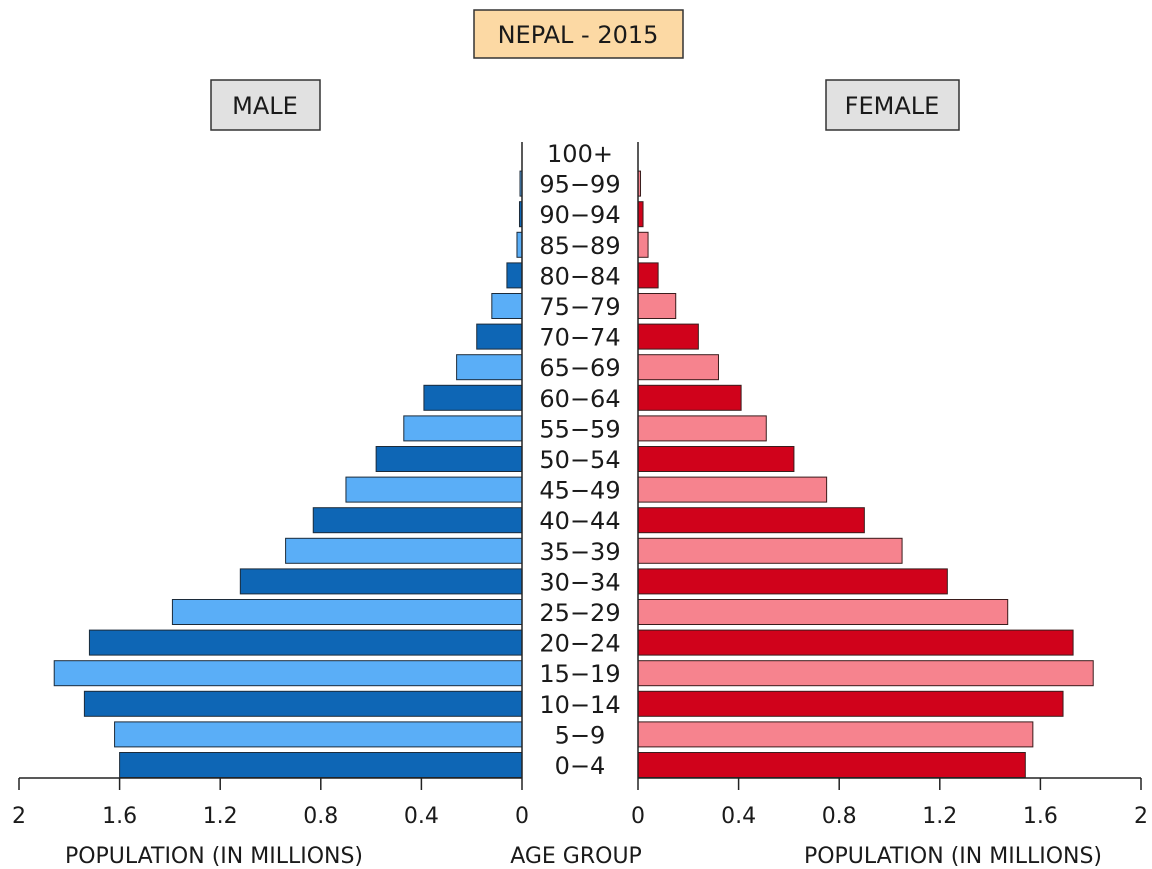 The height and width of the screenshot is (869, 1152). What do you see at coordinates (580, 803) in the screenshot?
I see `x-axis-ticks: 2 1.6 1.2 0.8 0.4 0 0 0.4 0.8 1.2 1.6 2` at bounding box center [580, 803].